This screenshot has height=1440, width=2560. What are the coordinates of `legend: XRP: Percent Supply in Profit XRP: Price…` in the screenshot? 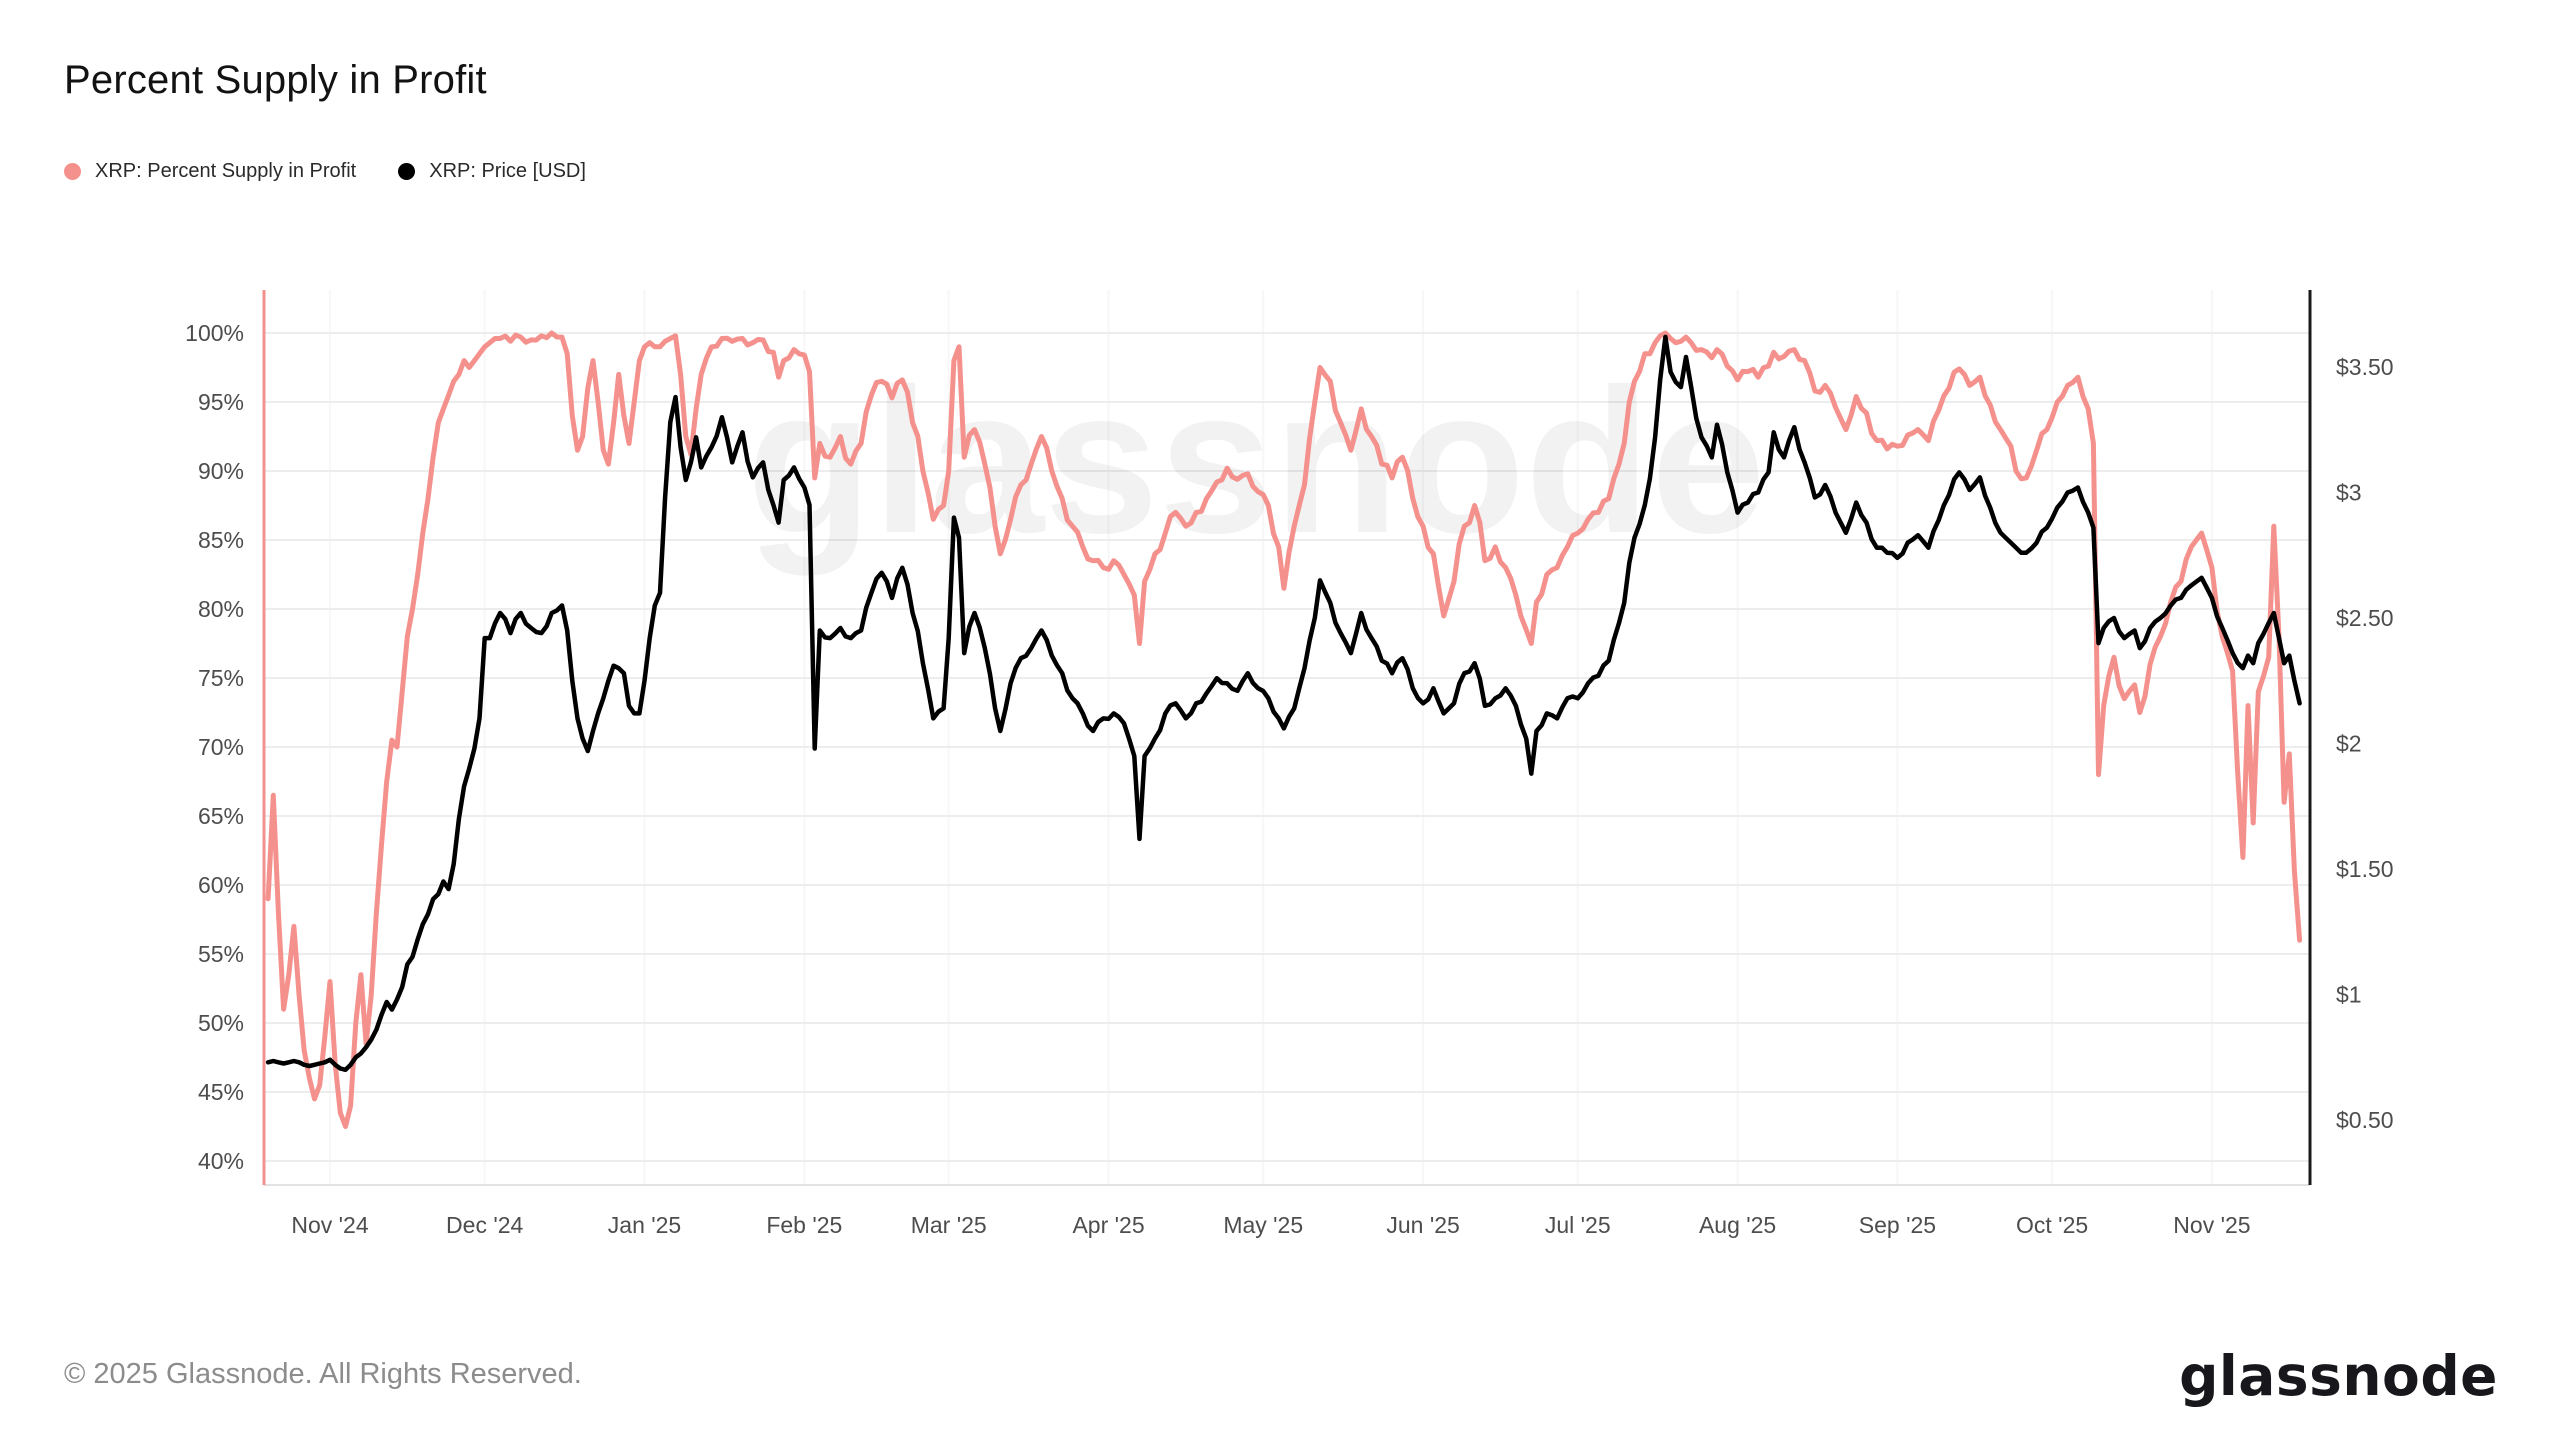 It's located at (325, 171).